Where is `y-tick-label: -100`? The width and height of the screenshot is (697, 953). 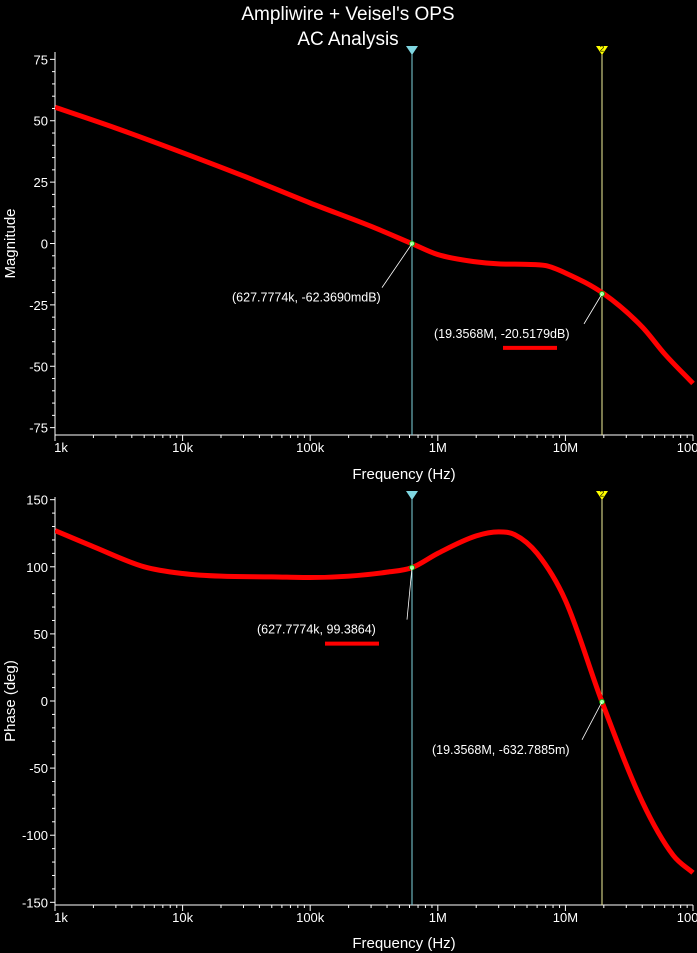
y-tick-label: -100 is located at coordinates (35, 835).